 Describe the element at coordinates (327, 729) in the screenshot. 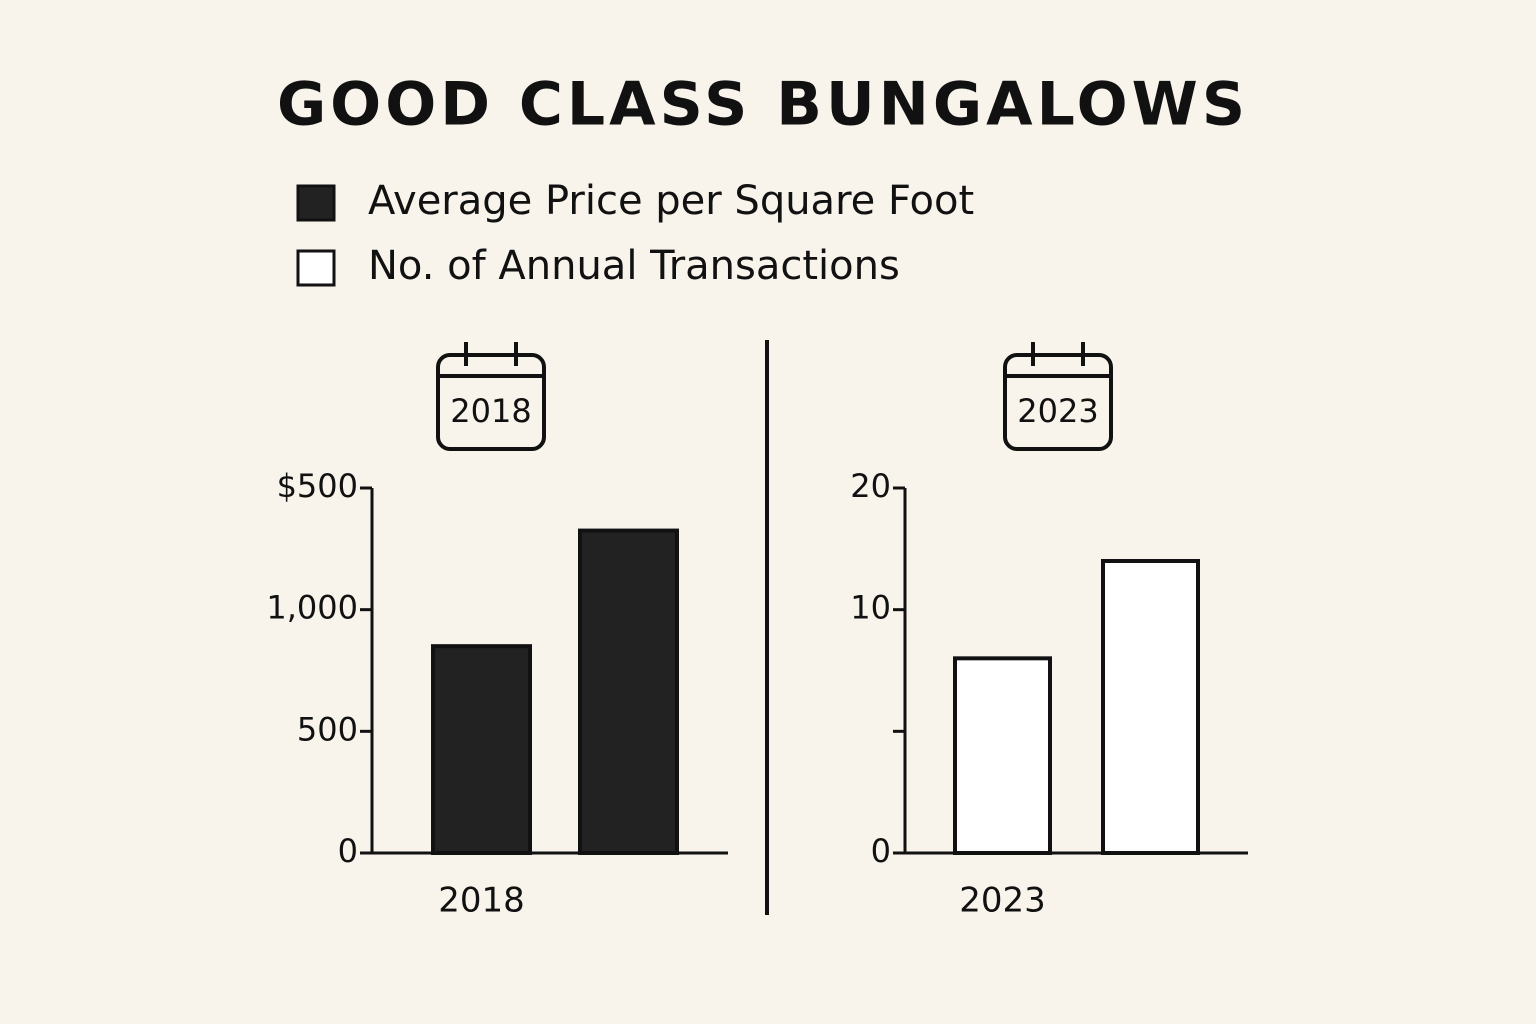

I see `y-tick-label: 500` at that location.